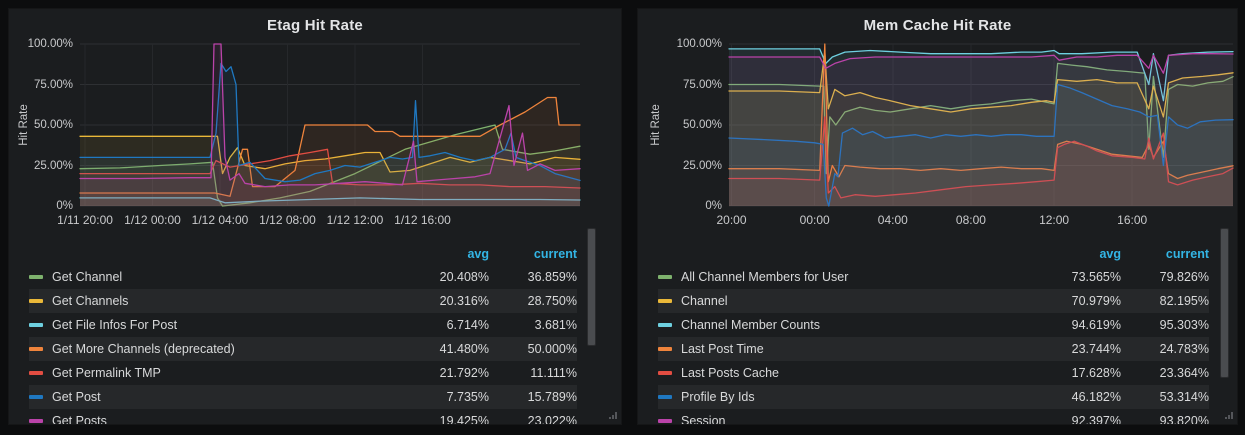 The image size is (1245, 435). Describe the element at coordinates (933, 417) in the screenshot. I see `legend-row: Session 92.397% 93.820%` at that location.